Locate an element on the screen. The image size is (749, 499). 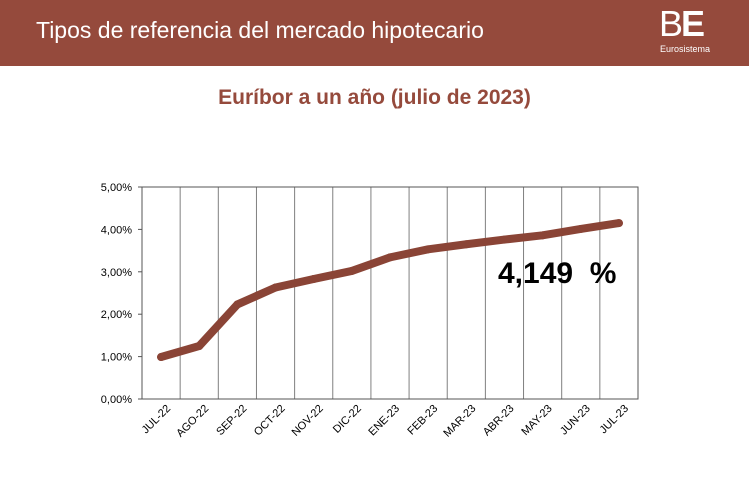
x-tick-label: JUN-23 is located at coordinates (575, 420).